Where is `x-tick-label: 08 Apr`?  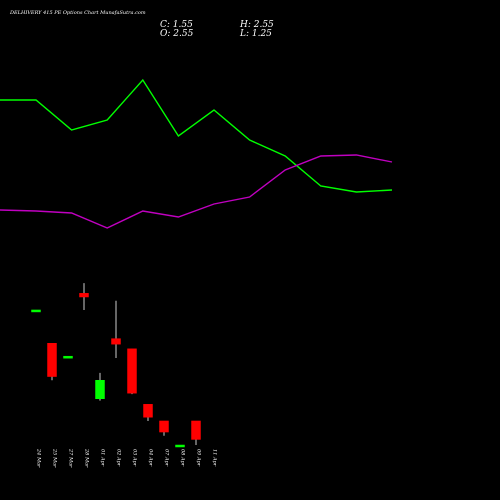
x-tick-label: 08 Apr is located at coordinates (183, 458).